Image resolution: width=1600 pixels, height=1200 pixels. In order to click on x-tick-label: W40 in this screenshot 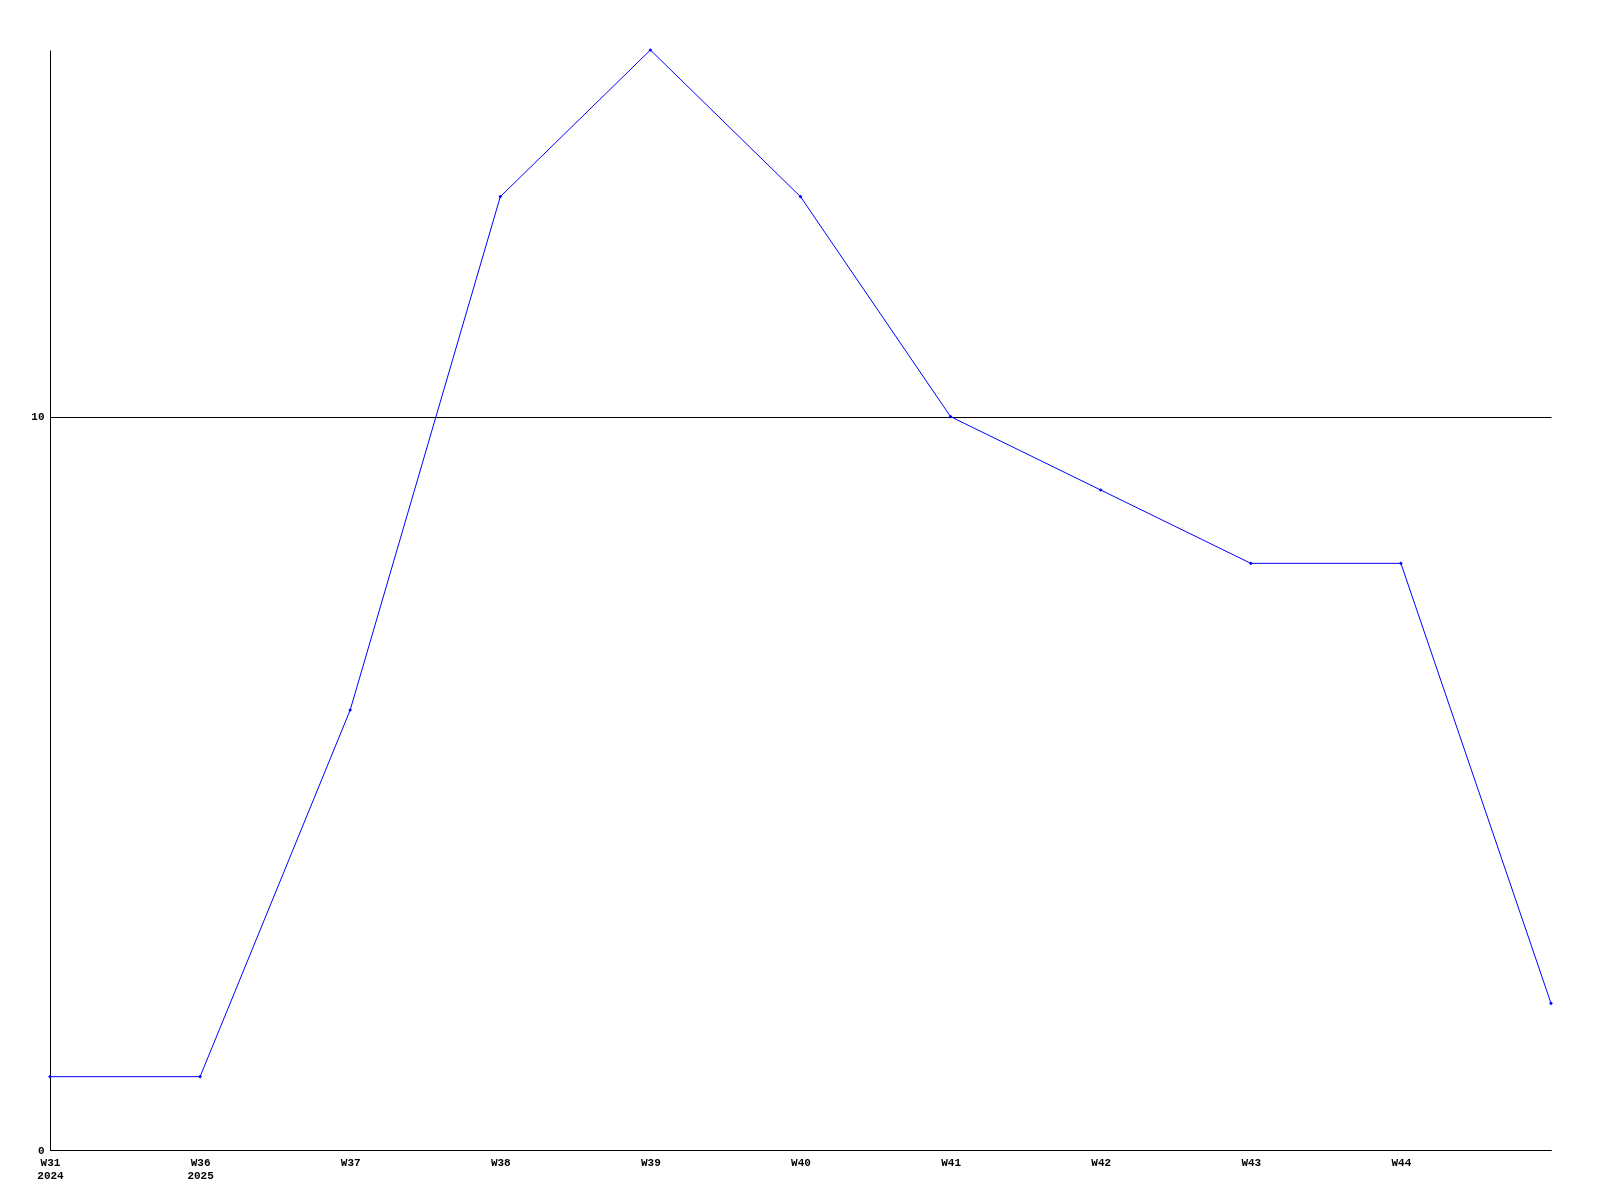, I will do `click(801, 1162)`.